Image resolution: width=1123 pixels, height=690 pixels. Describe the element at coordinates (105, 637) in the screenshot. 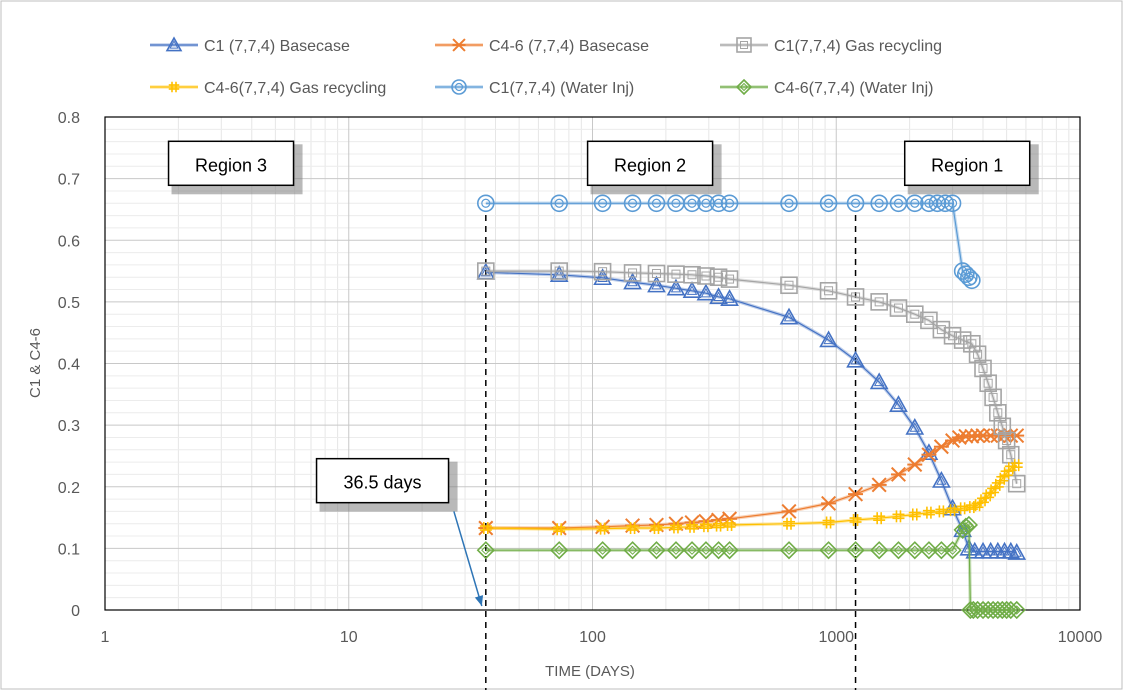

I see `x-tick-label: 1` at that location.